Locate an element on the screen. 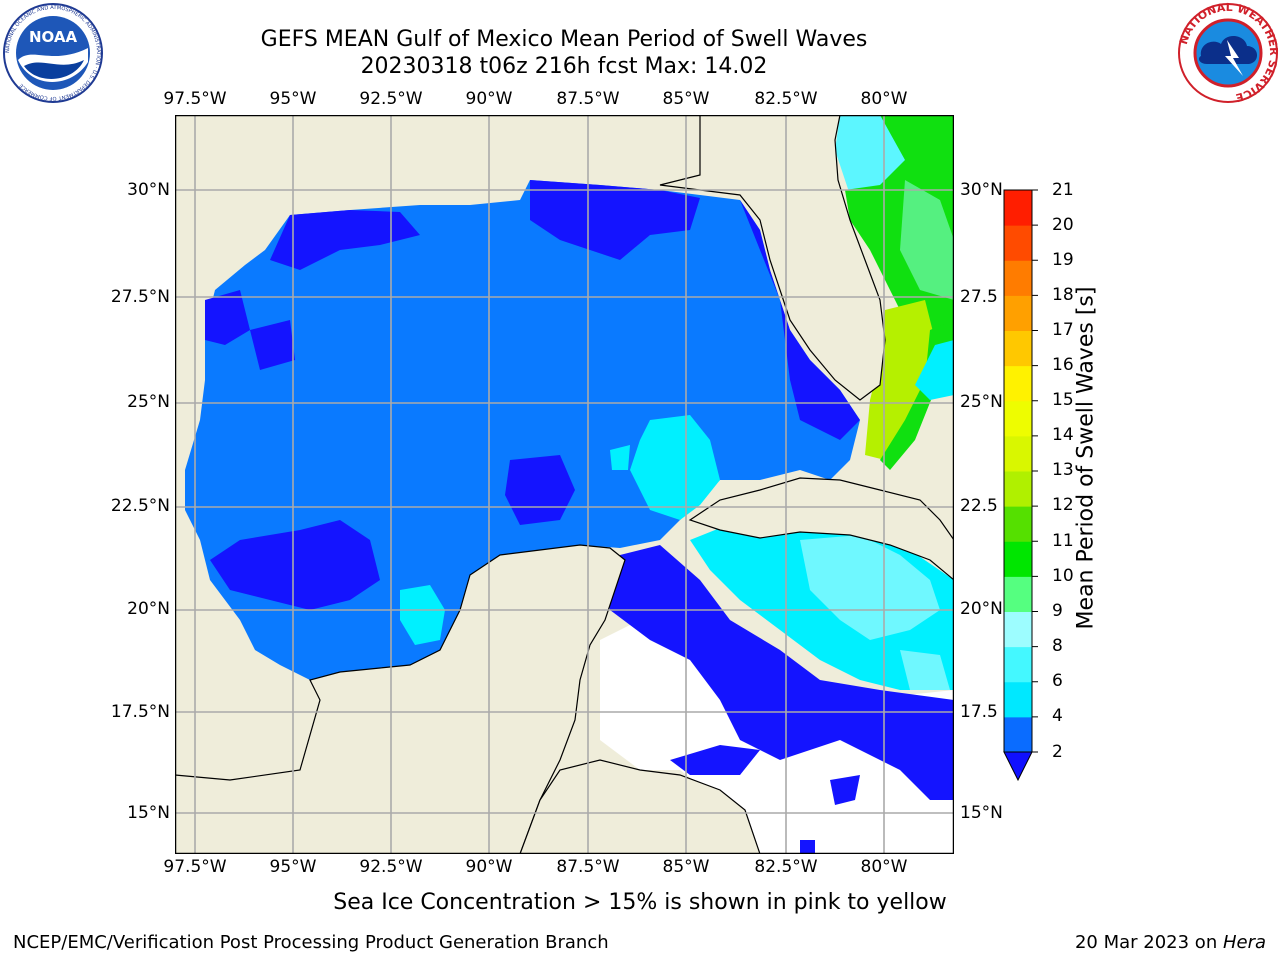 This screenshot has width=1280, height=960. colorbar-tick-6: 6 is located at coordinates (1057, 681).